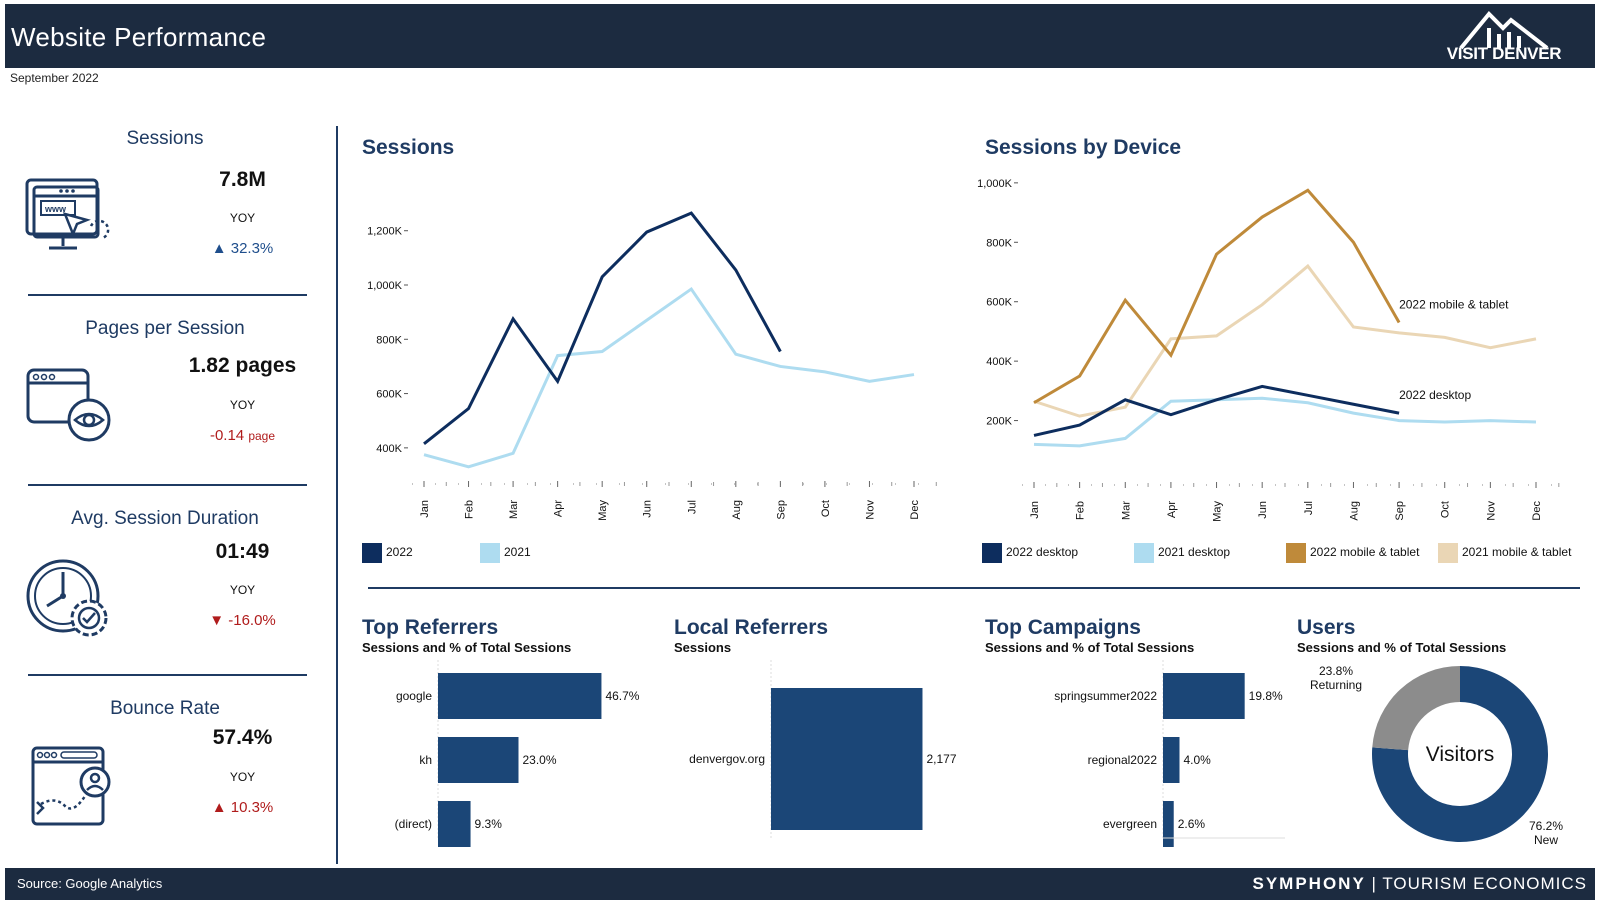 The width and height of the screenshot is (1600, 900). Describe the element at coordinates (800, 36) in the screenshot. I see `header-bar: Website Performance VISIT DENVER` at that location.